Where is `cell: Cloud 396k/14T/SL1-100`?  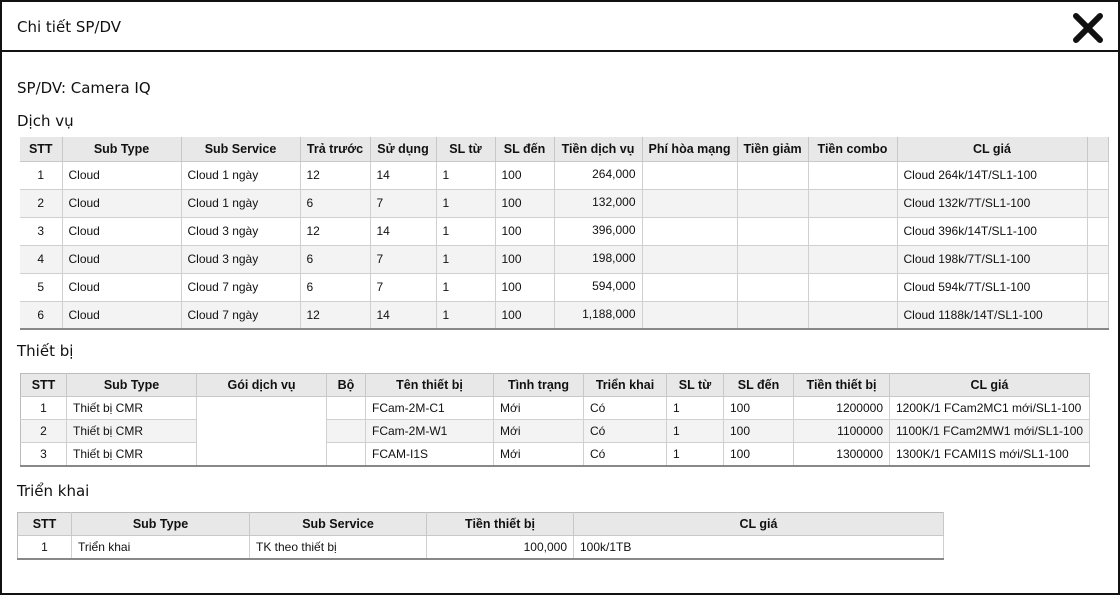 cell: Cloud 396k/14T/SL1-100 is located at coordinates (992, 231).